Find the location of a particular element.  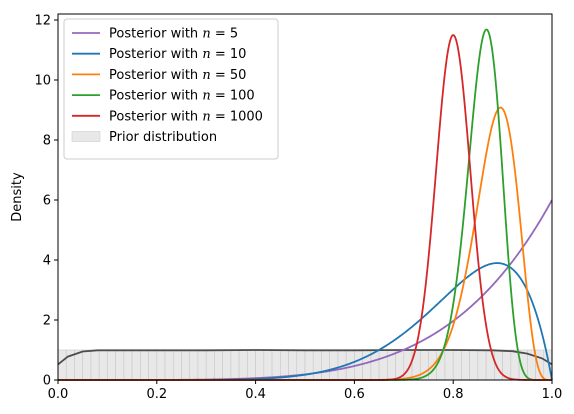

legend-label-prior: Prior distribution is located at coordinates (163, 137).